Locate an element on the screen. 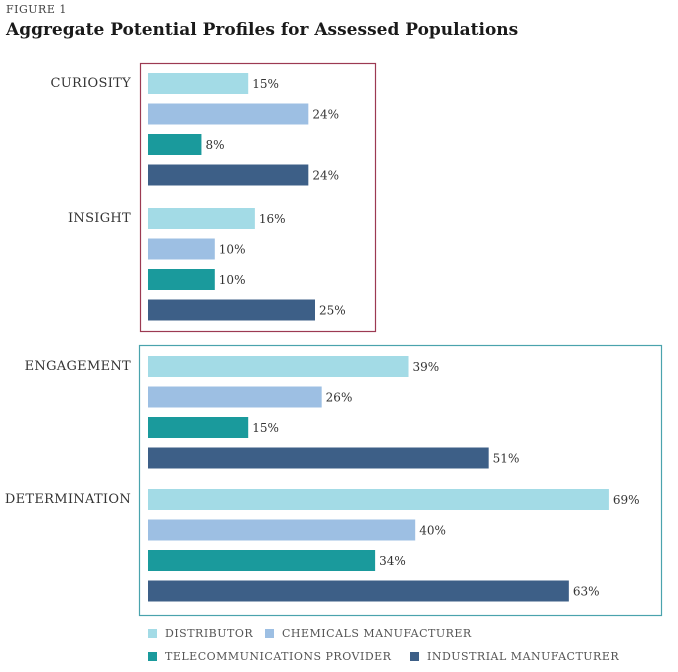  data-label-curiosity-telecommunications-provider: 8% is located at coordinates (214, 145).